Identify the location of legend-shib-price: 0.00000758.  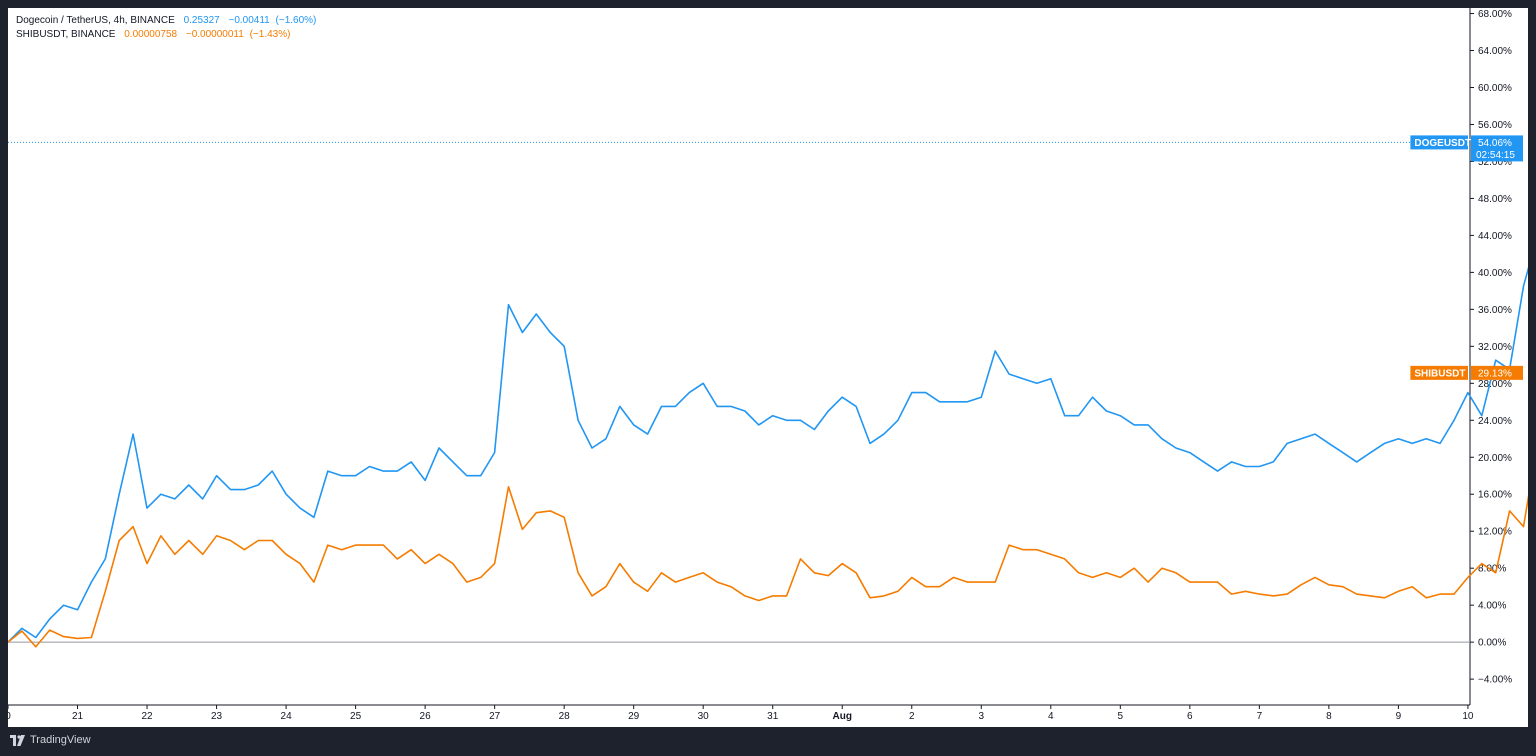
(151, 34).